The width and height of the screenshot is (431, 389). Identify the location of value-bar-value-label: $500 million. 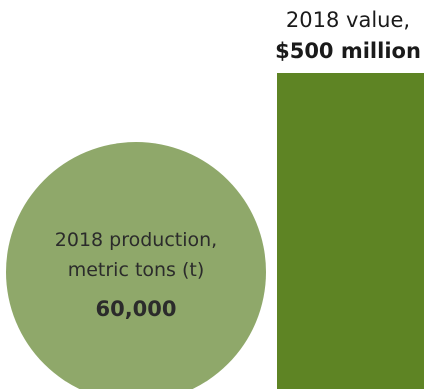
(348, 51).